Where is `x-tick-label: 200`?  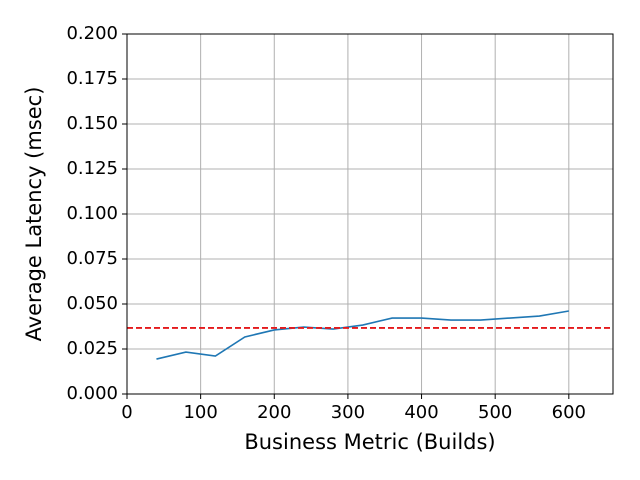 x-tick-label: 200 is located at coordinates (274, 412).